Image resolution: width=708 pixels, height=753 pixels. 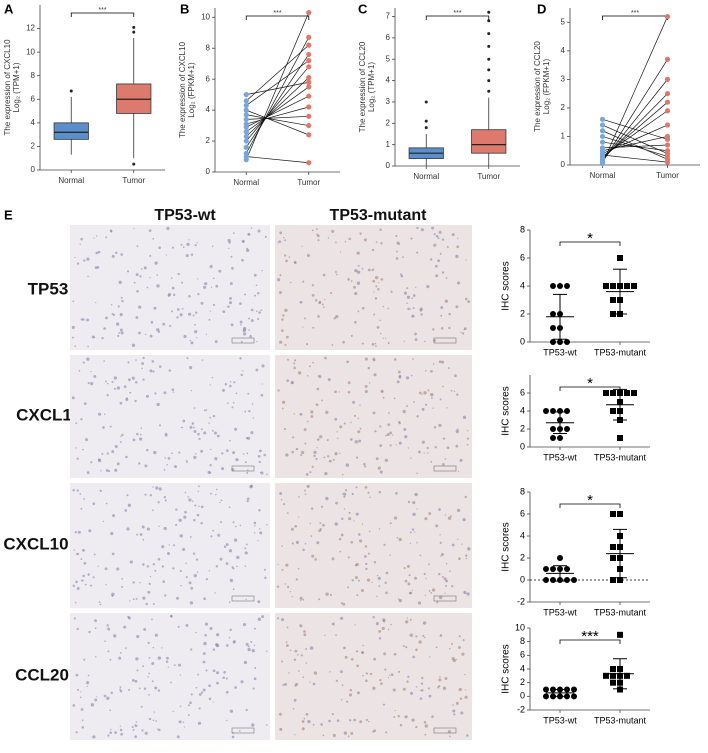 I want to click on ihc-background, so click(x=170, y=545).